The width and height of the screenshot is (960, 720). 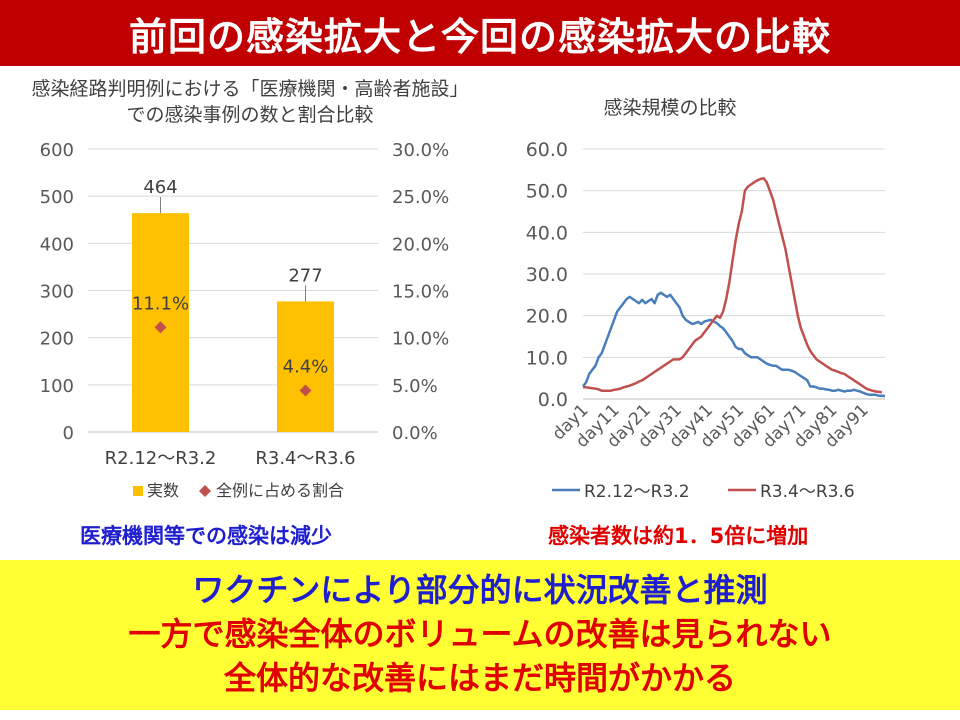 I want to click on y-tick-label: 200, so click(x=57, y=339).